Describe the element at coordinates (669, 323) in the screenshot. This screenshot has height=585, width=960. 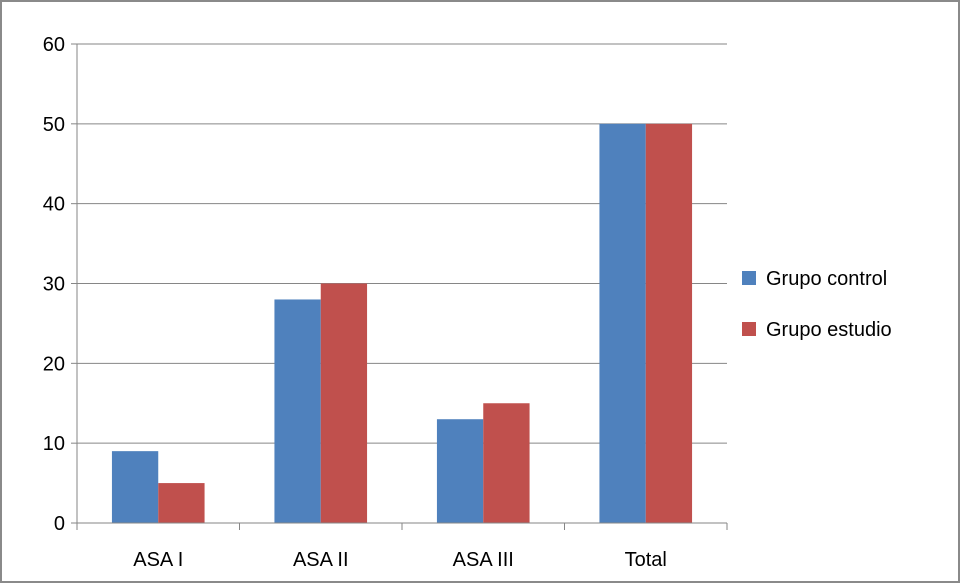
I see `bar-grupo-estudio-total` at that location.